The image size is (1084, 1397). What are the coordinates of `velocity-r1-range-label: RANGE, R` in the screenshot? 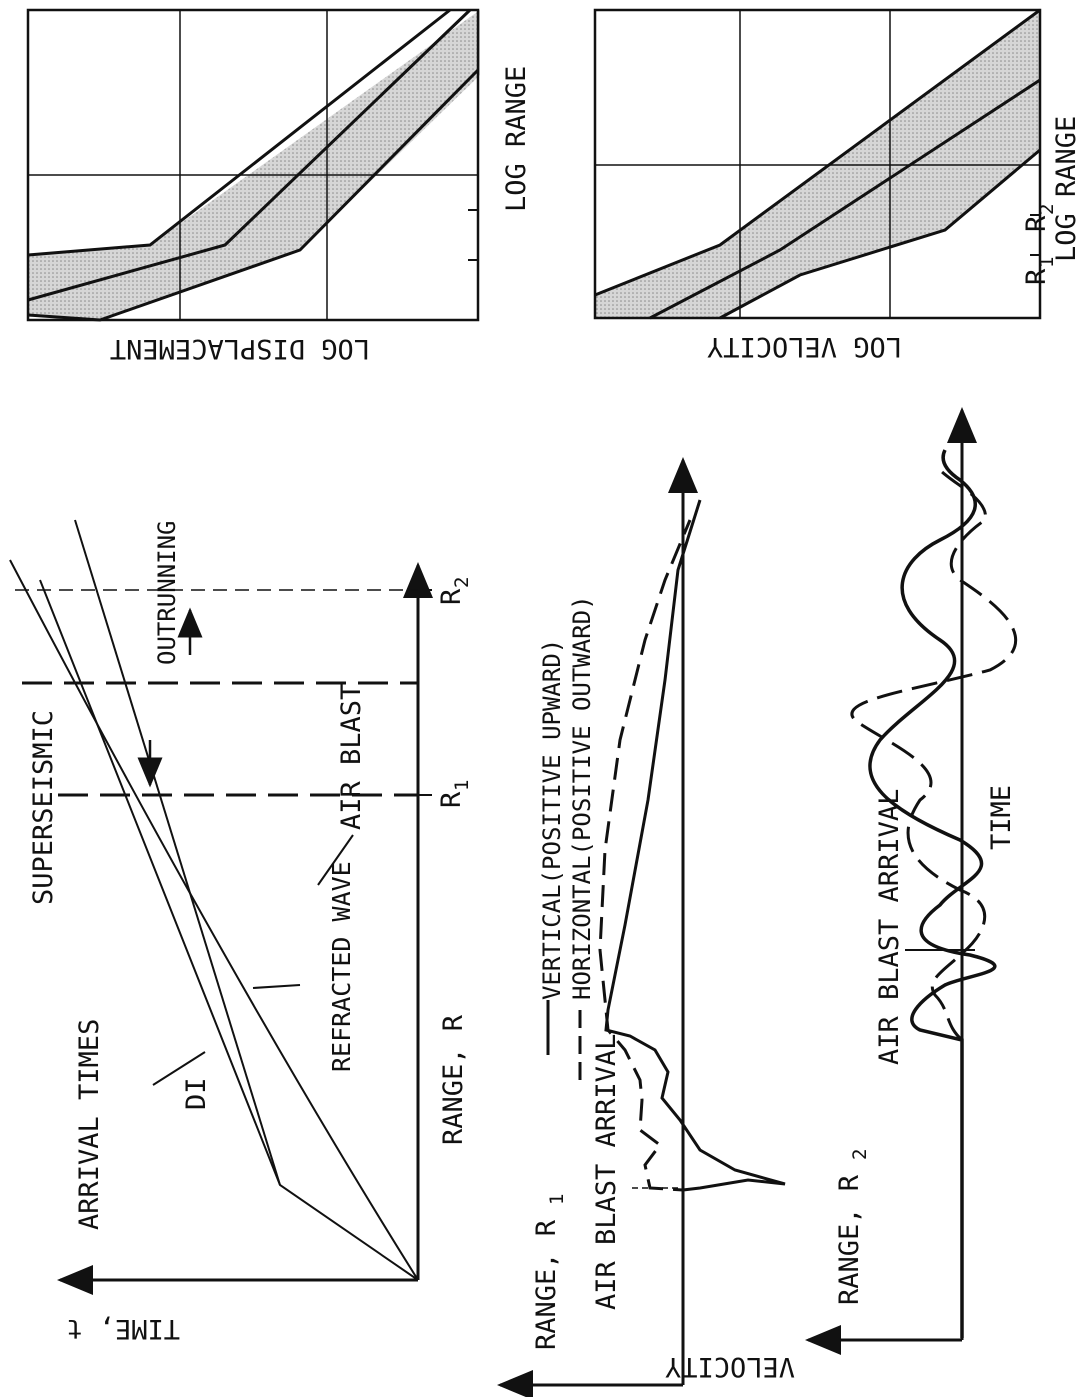 It's located at (546, 1284).